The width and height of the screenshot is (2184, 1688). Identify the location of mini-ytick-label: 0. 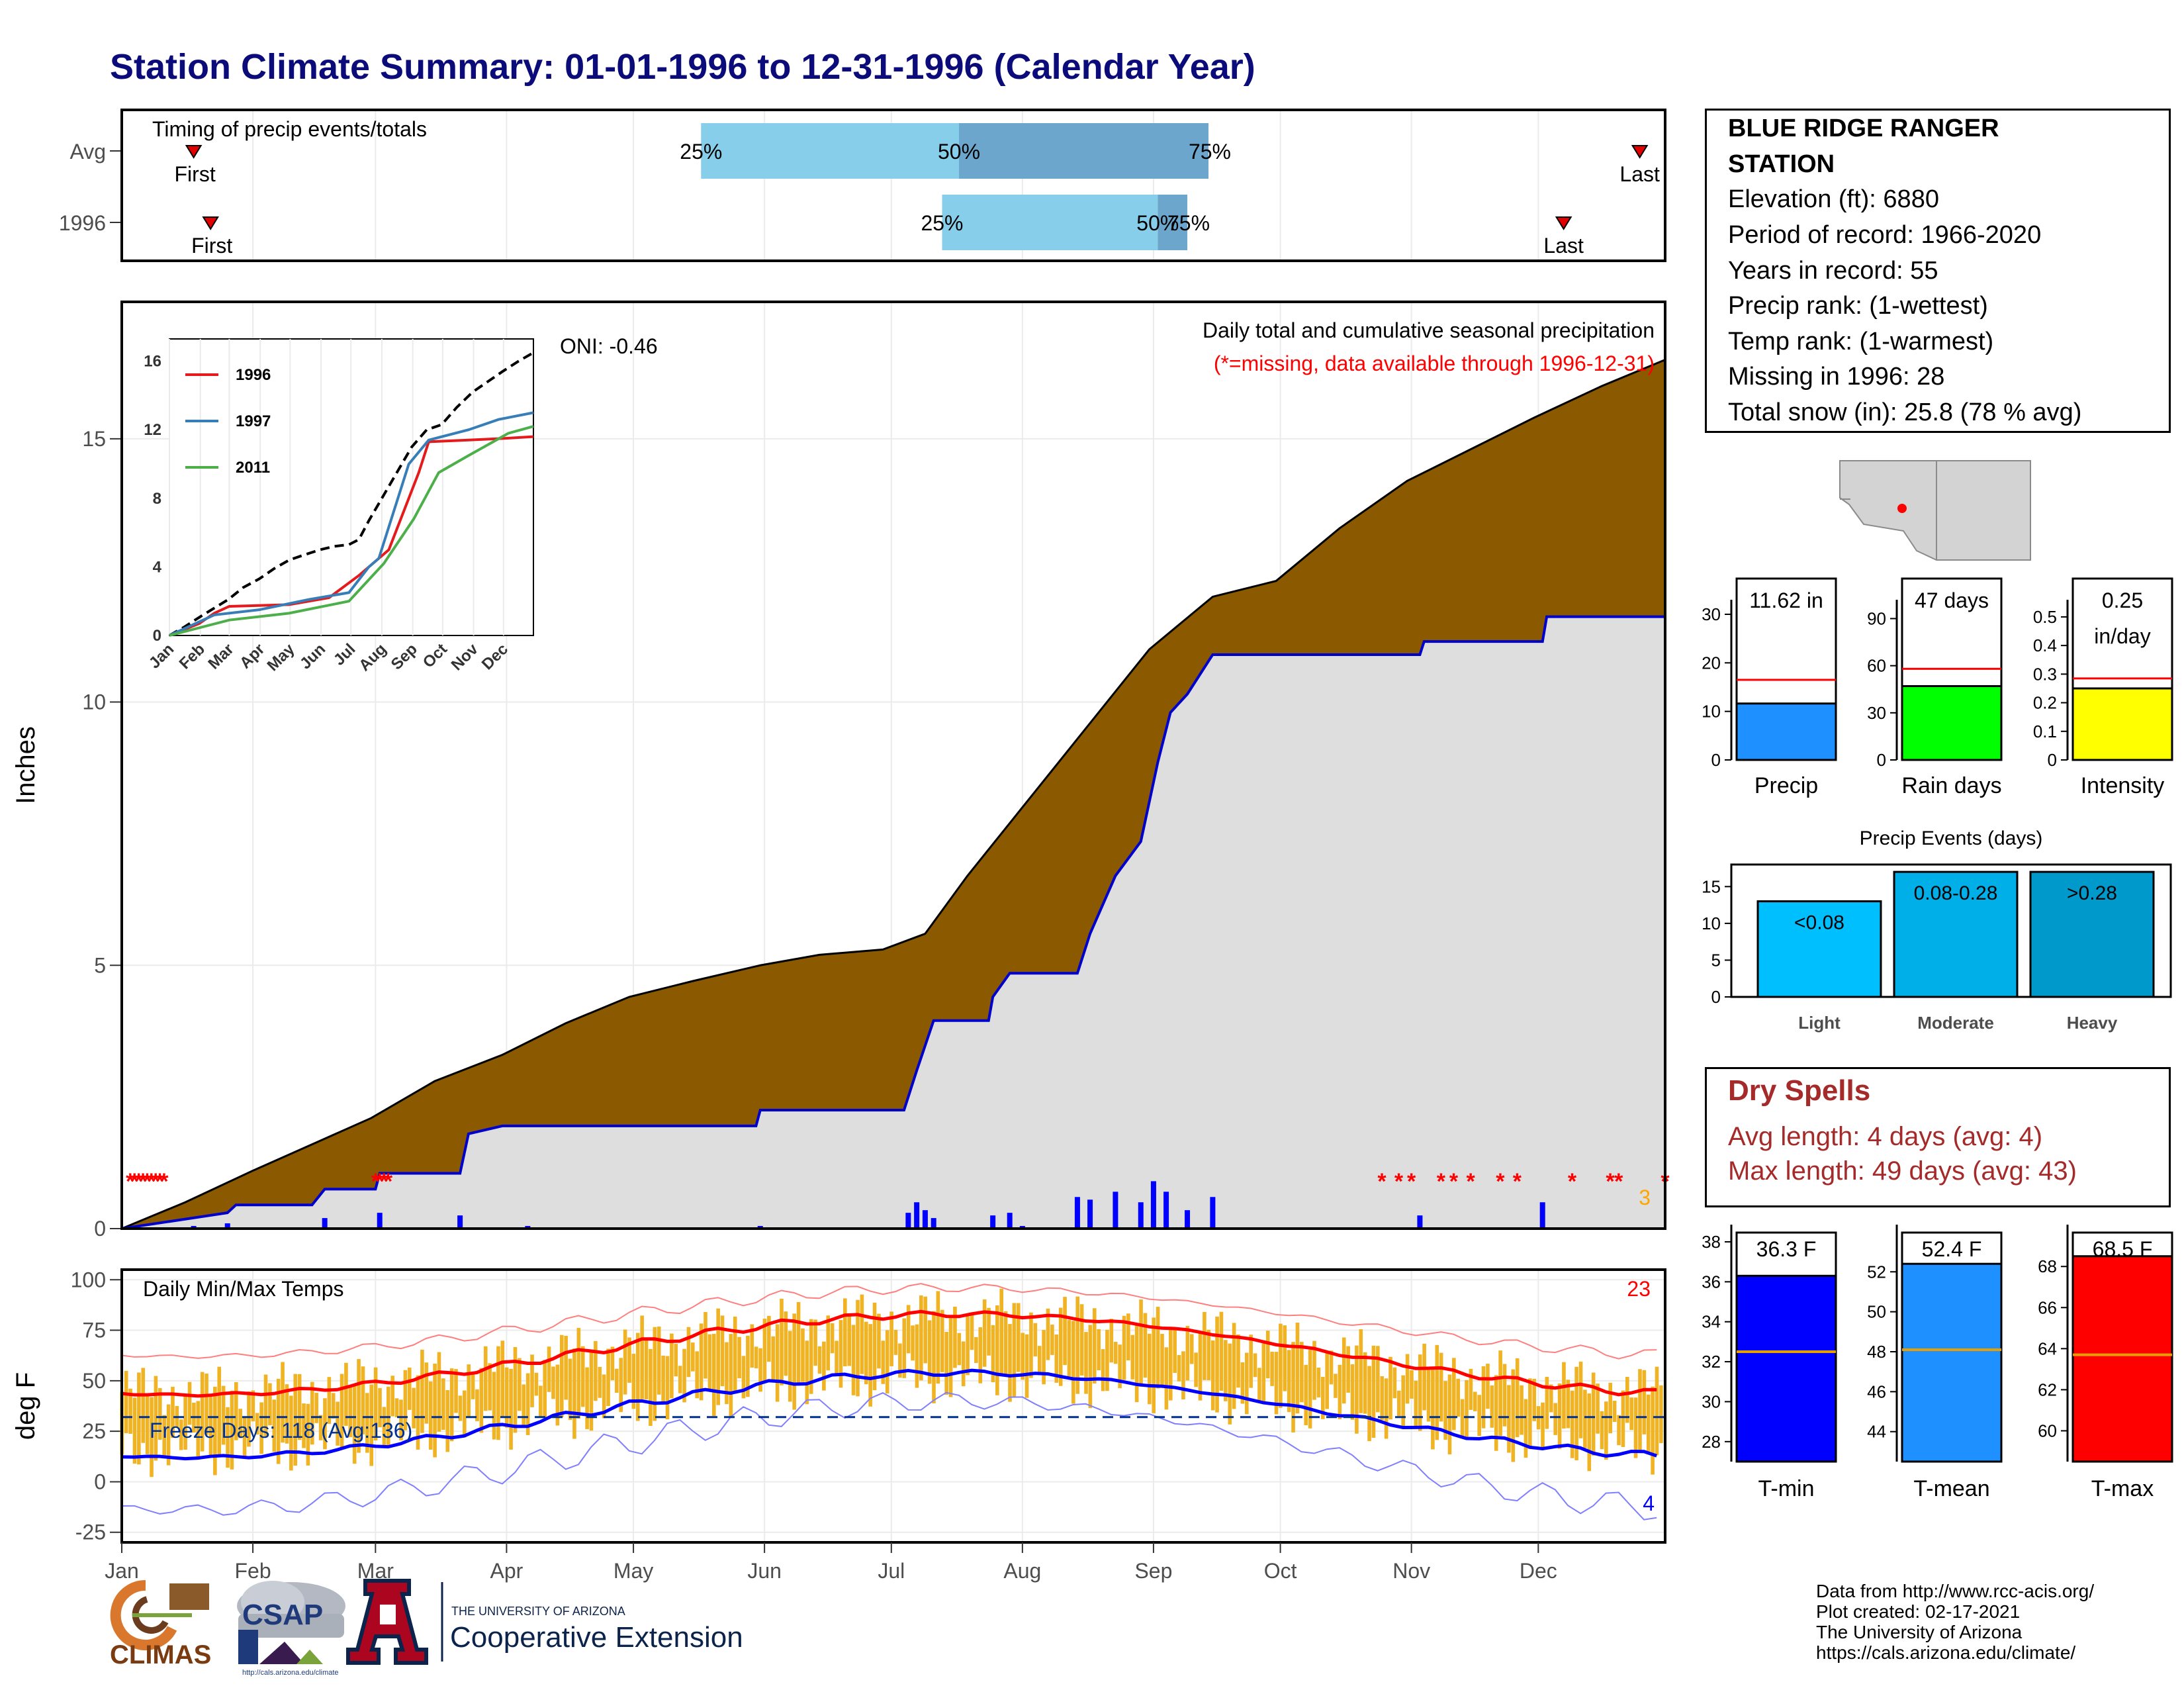
(1716, 760).